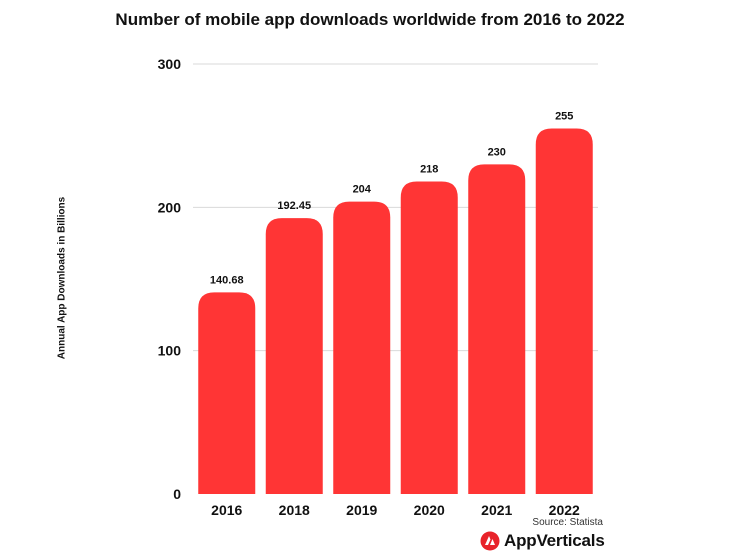 The height and width of the screenshot is (555, 740). I want to click on x-tick-label: 2019, so click(361, 510).